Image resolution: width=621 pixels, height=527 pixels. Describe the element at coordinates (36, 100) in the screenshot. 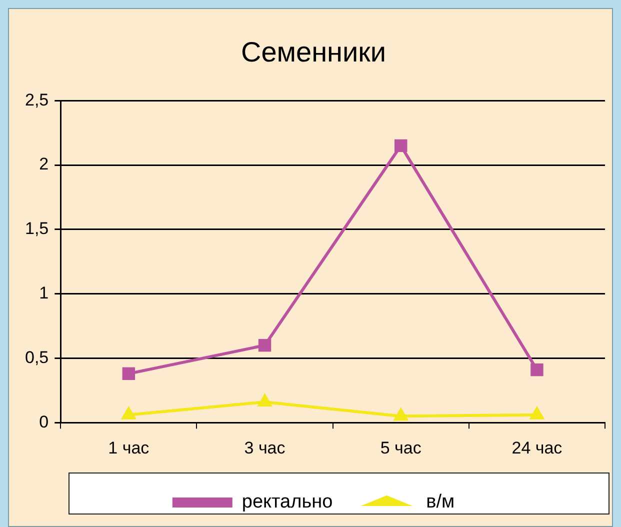

I see `y-tick-label: 2,5` at that location.